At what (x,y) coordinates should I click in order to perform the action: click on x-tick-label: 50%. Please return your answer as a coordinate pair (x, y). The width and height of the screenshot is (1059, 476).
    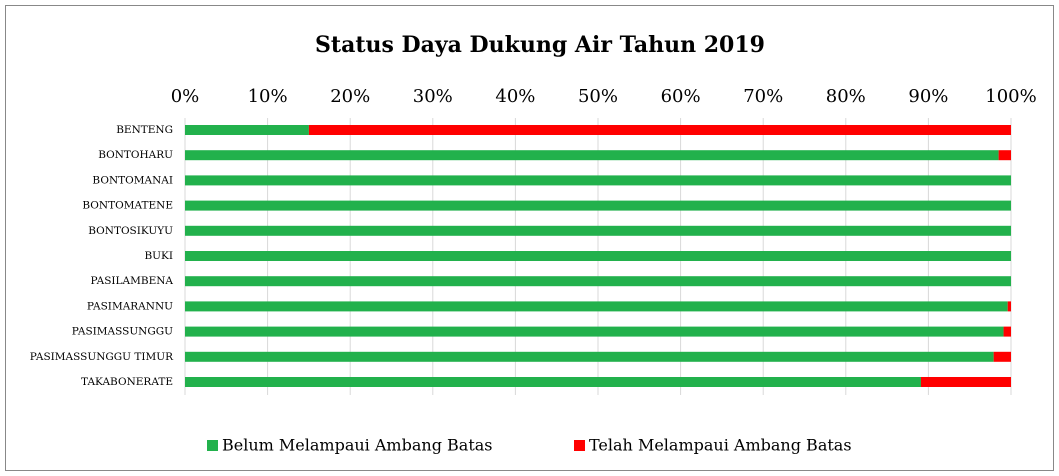
    Looking at the image, I should click on (598, 96).